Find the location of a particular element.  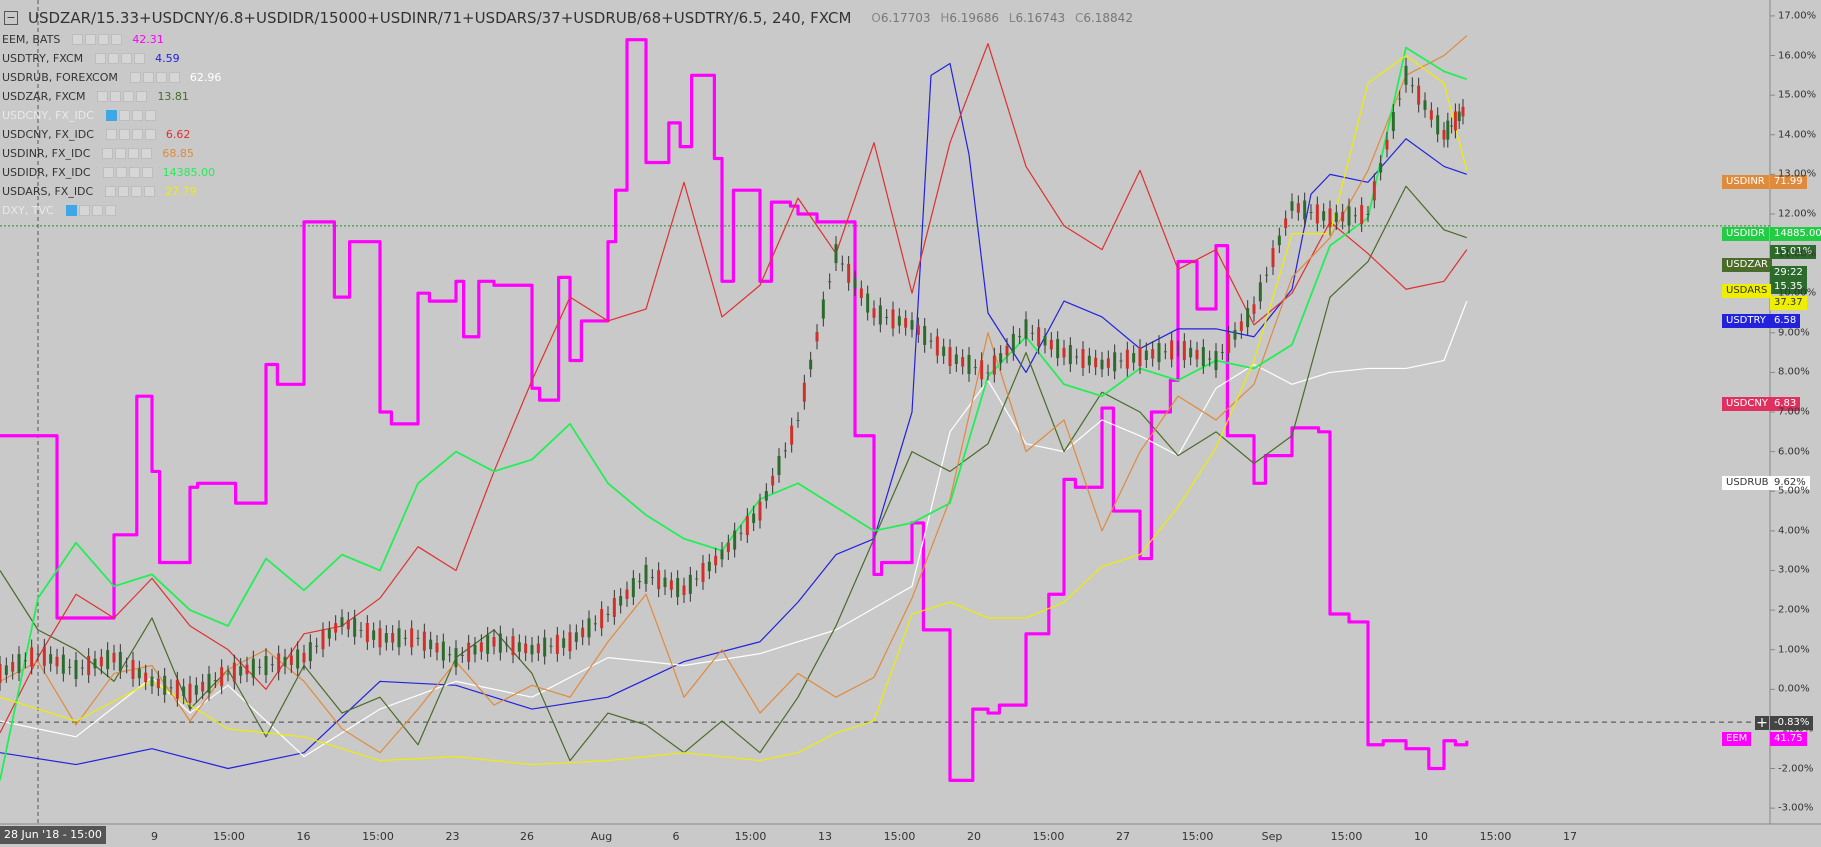

legend-item: USDTRY, FXCM 4.59 is located at coordinates (111, 58).